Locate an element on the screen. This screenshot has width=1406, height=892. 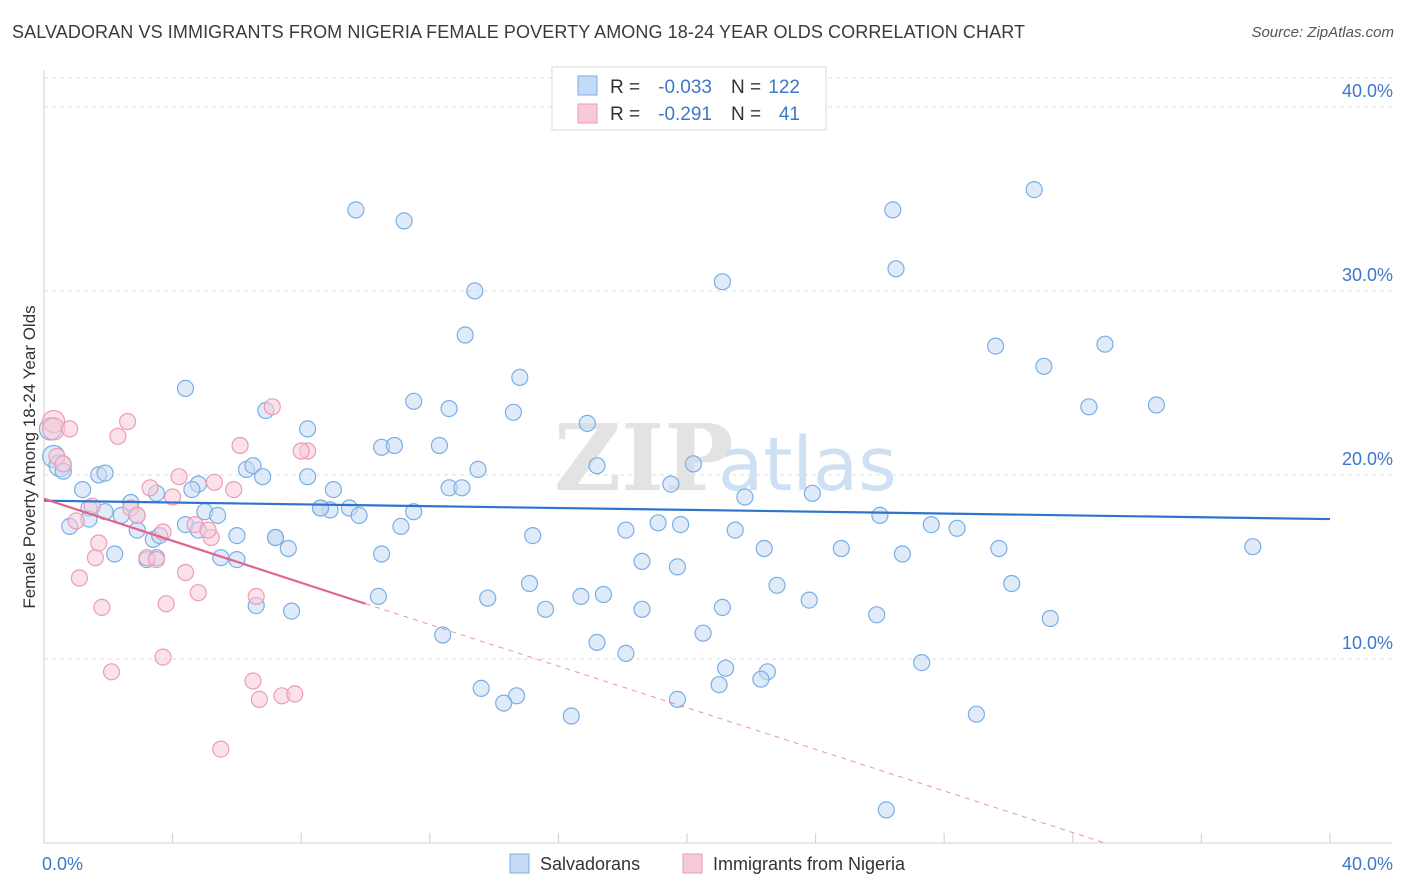
legend-r-value-2: -0.291 is located at coordinates (685, 114).